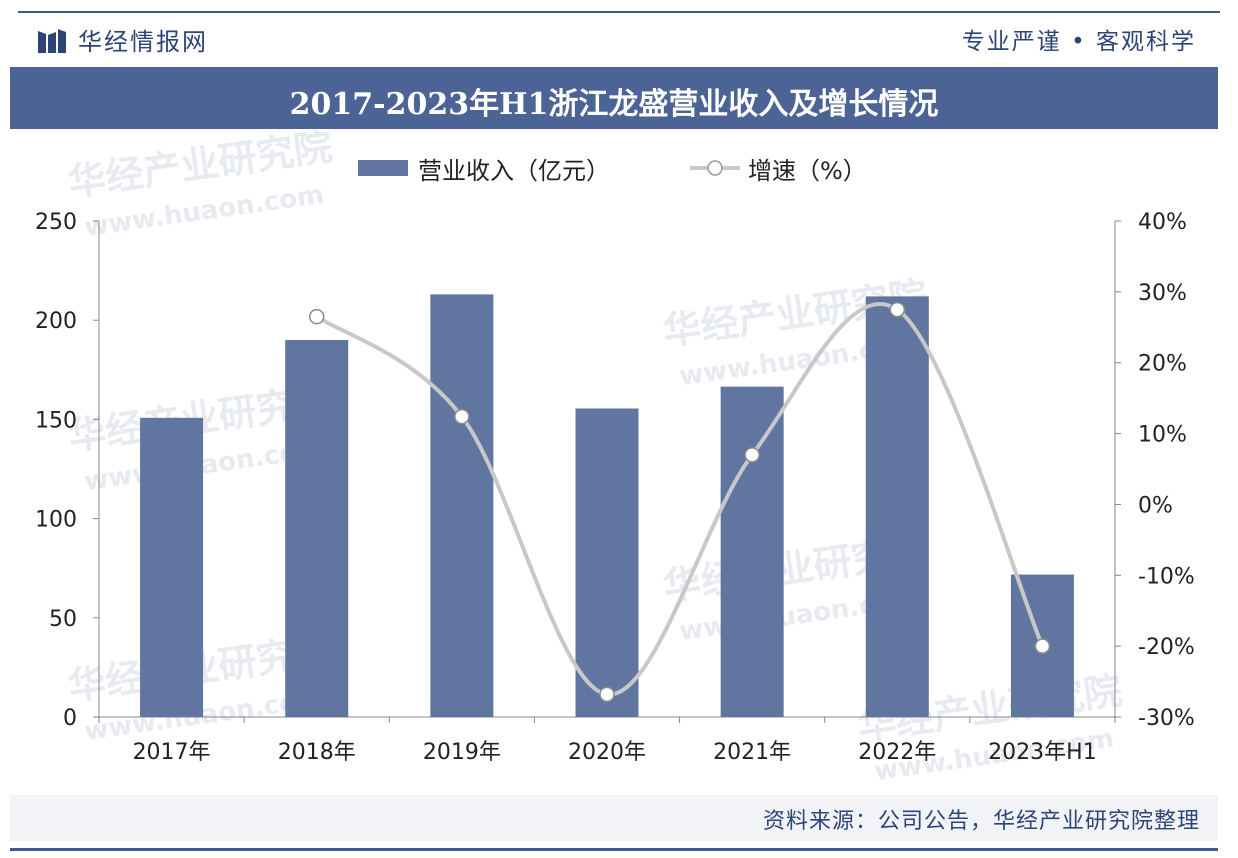 The width and height of the screenshot is (1238, 858). I want to click on chart-title: 2017-2023年H1浙江龙盛营业收入及增长情况, so click(614, 104).